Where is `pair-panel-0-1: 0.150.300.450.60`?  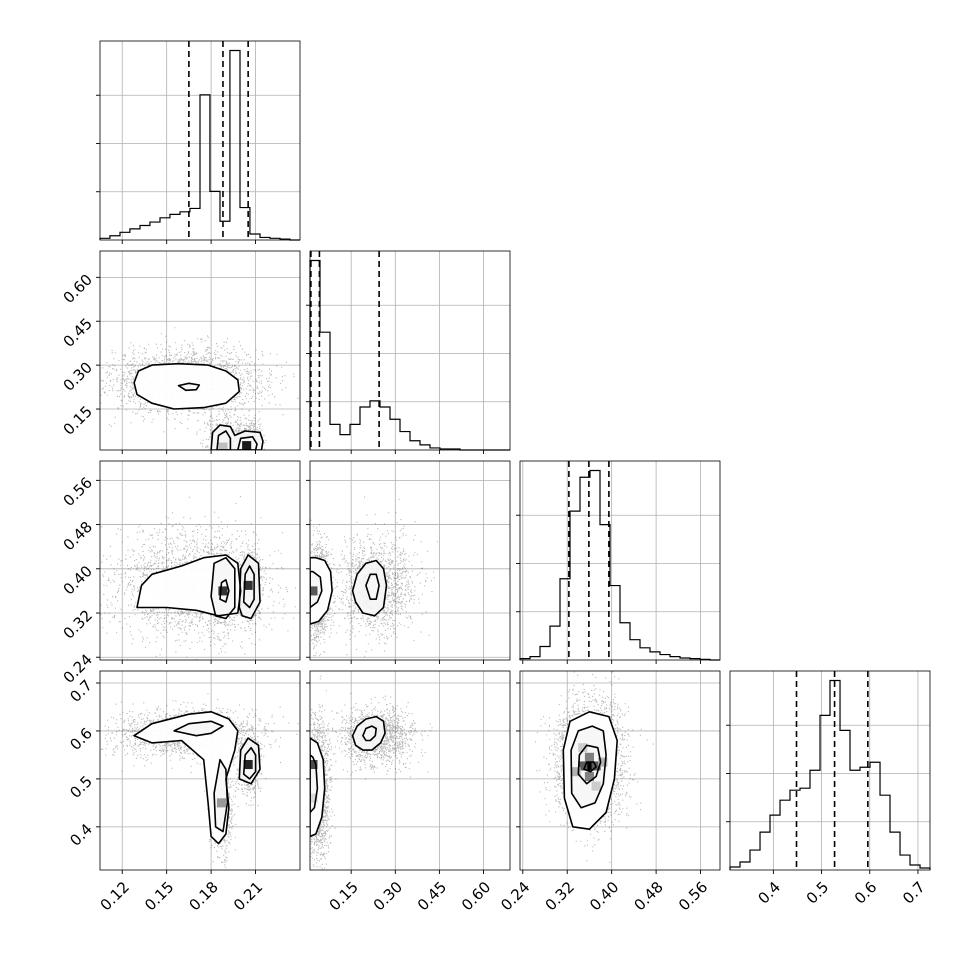 pair-panel-0-1: 0.150.300.450.60 is located at coordinates (180, 352).